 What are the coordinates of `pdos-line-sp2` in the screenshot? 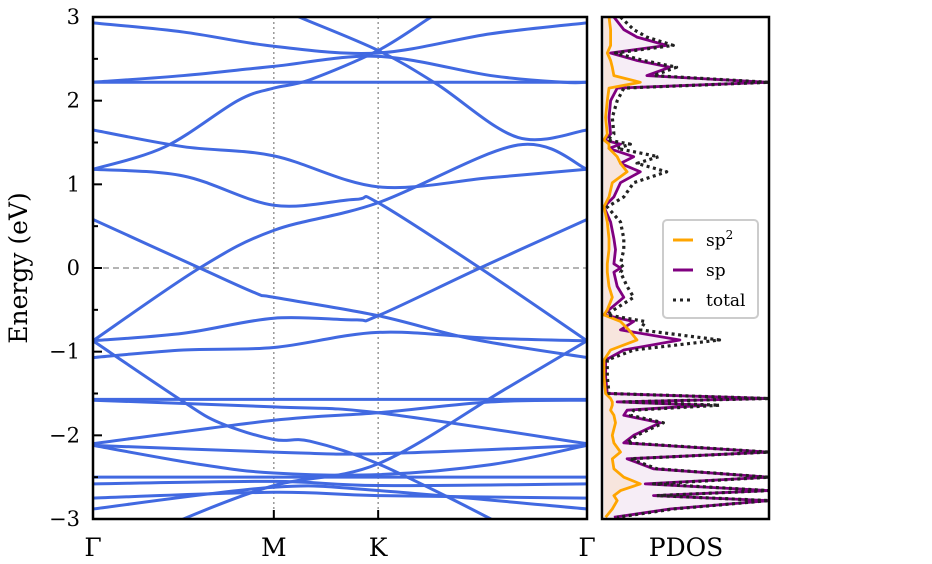 It's located at (622, 268).